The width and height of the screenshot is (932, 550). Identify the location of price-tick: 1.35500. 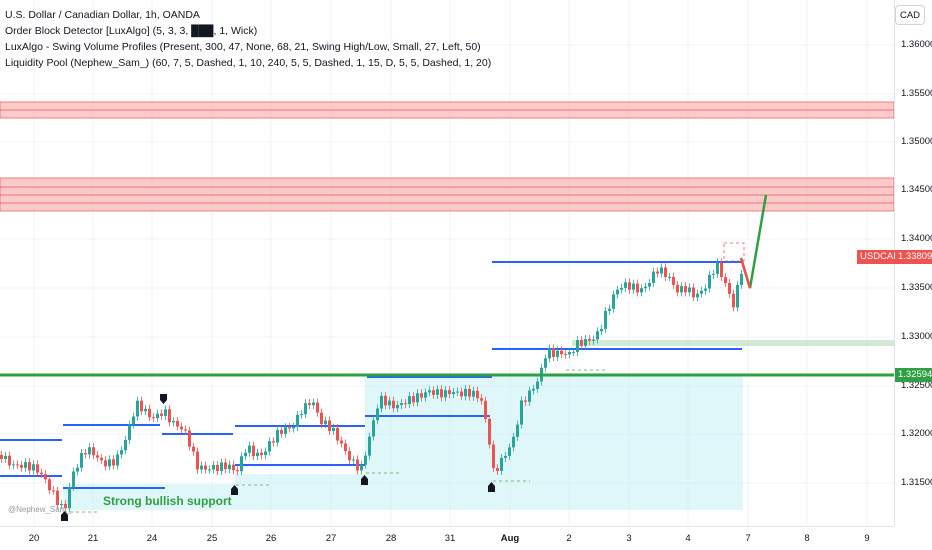
(916, 93).